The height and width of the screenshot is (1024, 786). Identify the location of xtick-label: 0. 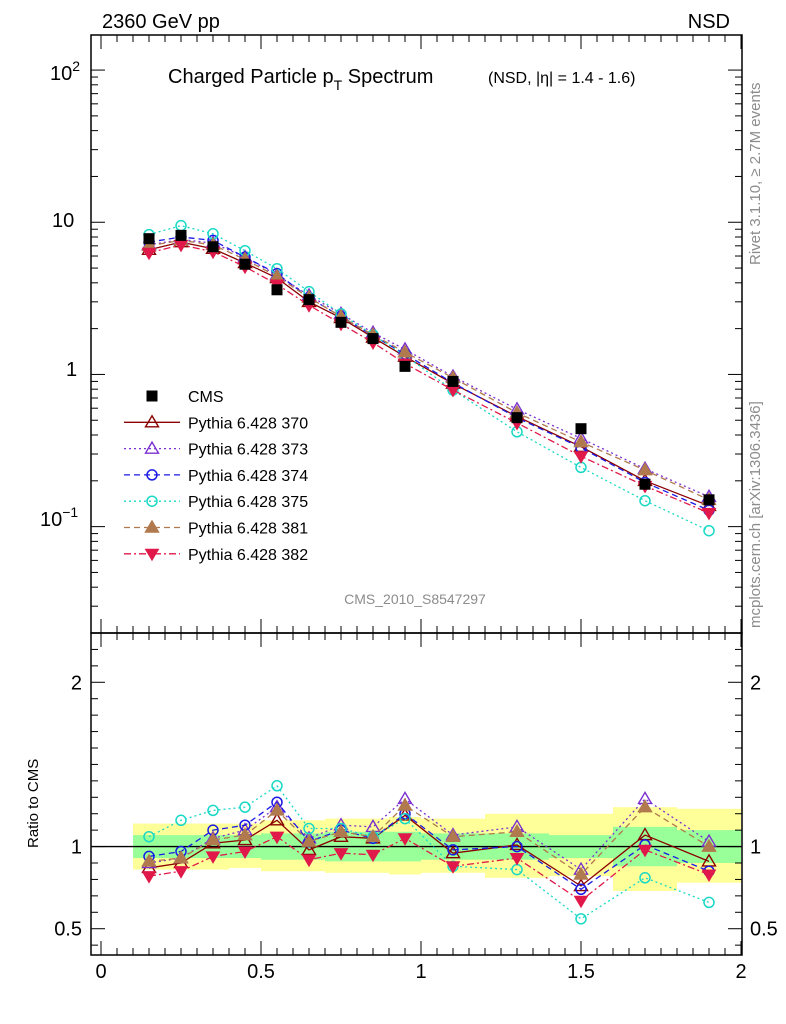
(100, 972).